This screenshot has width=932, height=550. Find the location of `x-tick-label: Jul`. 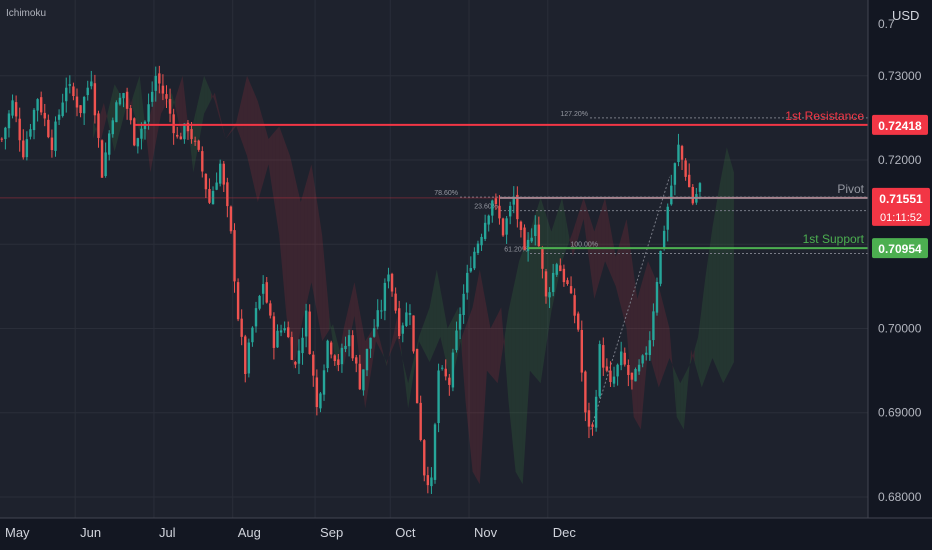

x-tick-label: Jul is located at coordinates (167, 532).